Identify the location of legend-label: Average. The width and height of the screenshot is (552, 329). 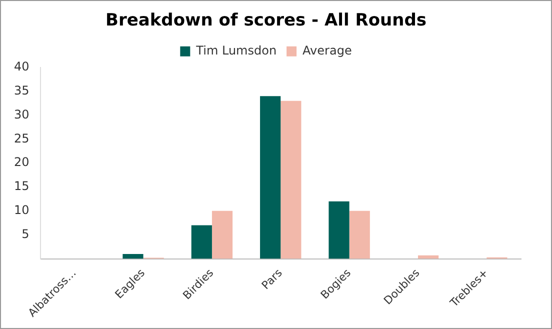
(327, 51).